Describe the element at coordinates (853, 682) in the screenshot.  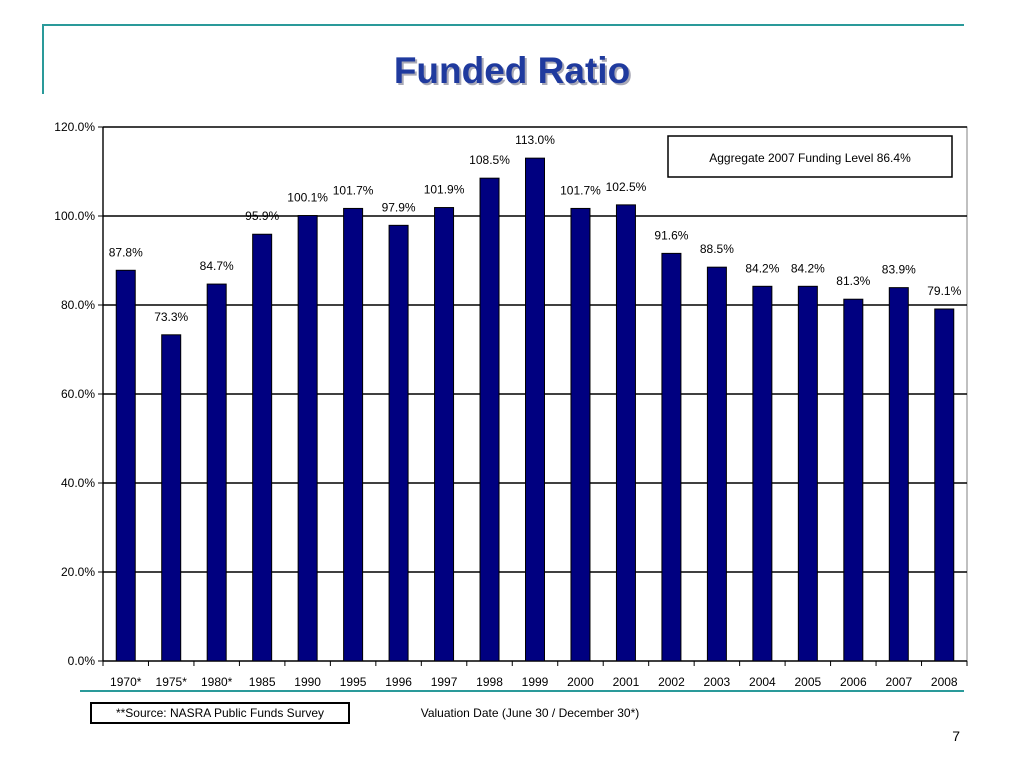
I see `x-tick-label: 2006` at that location.